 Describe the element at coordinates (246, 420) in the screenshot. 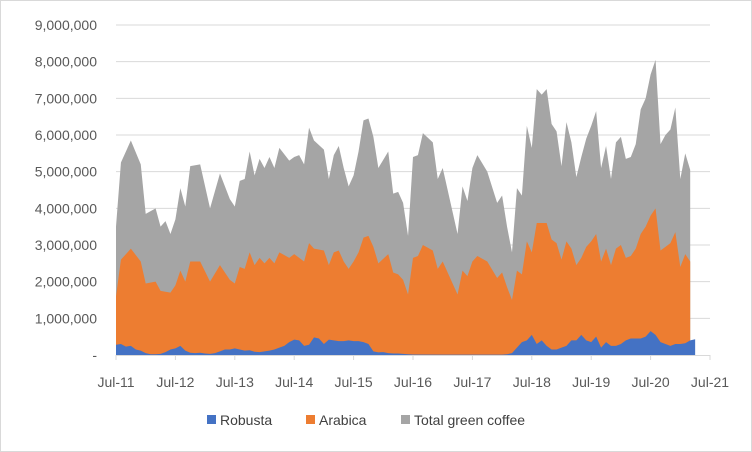

I see `legend-label: Robusta` at that location.